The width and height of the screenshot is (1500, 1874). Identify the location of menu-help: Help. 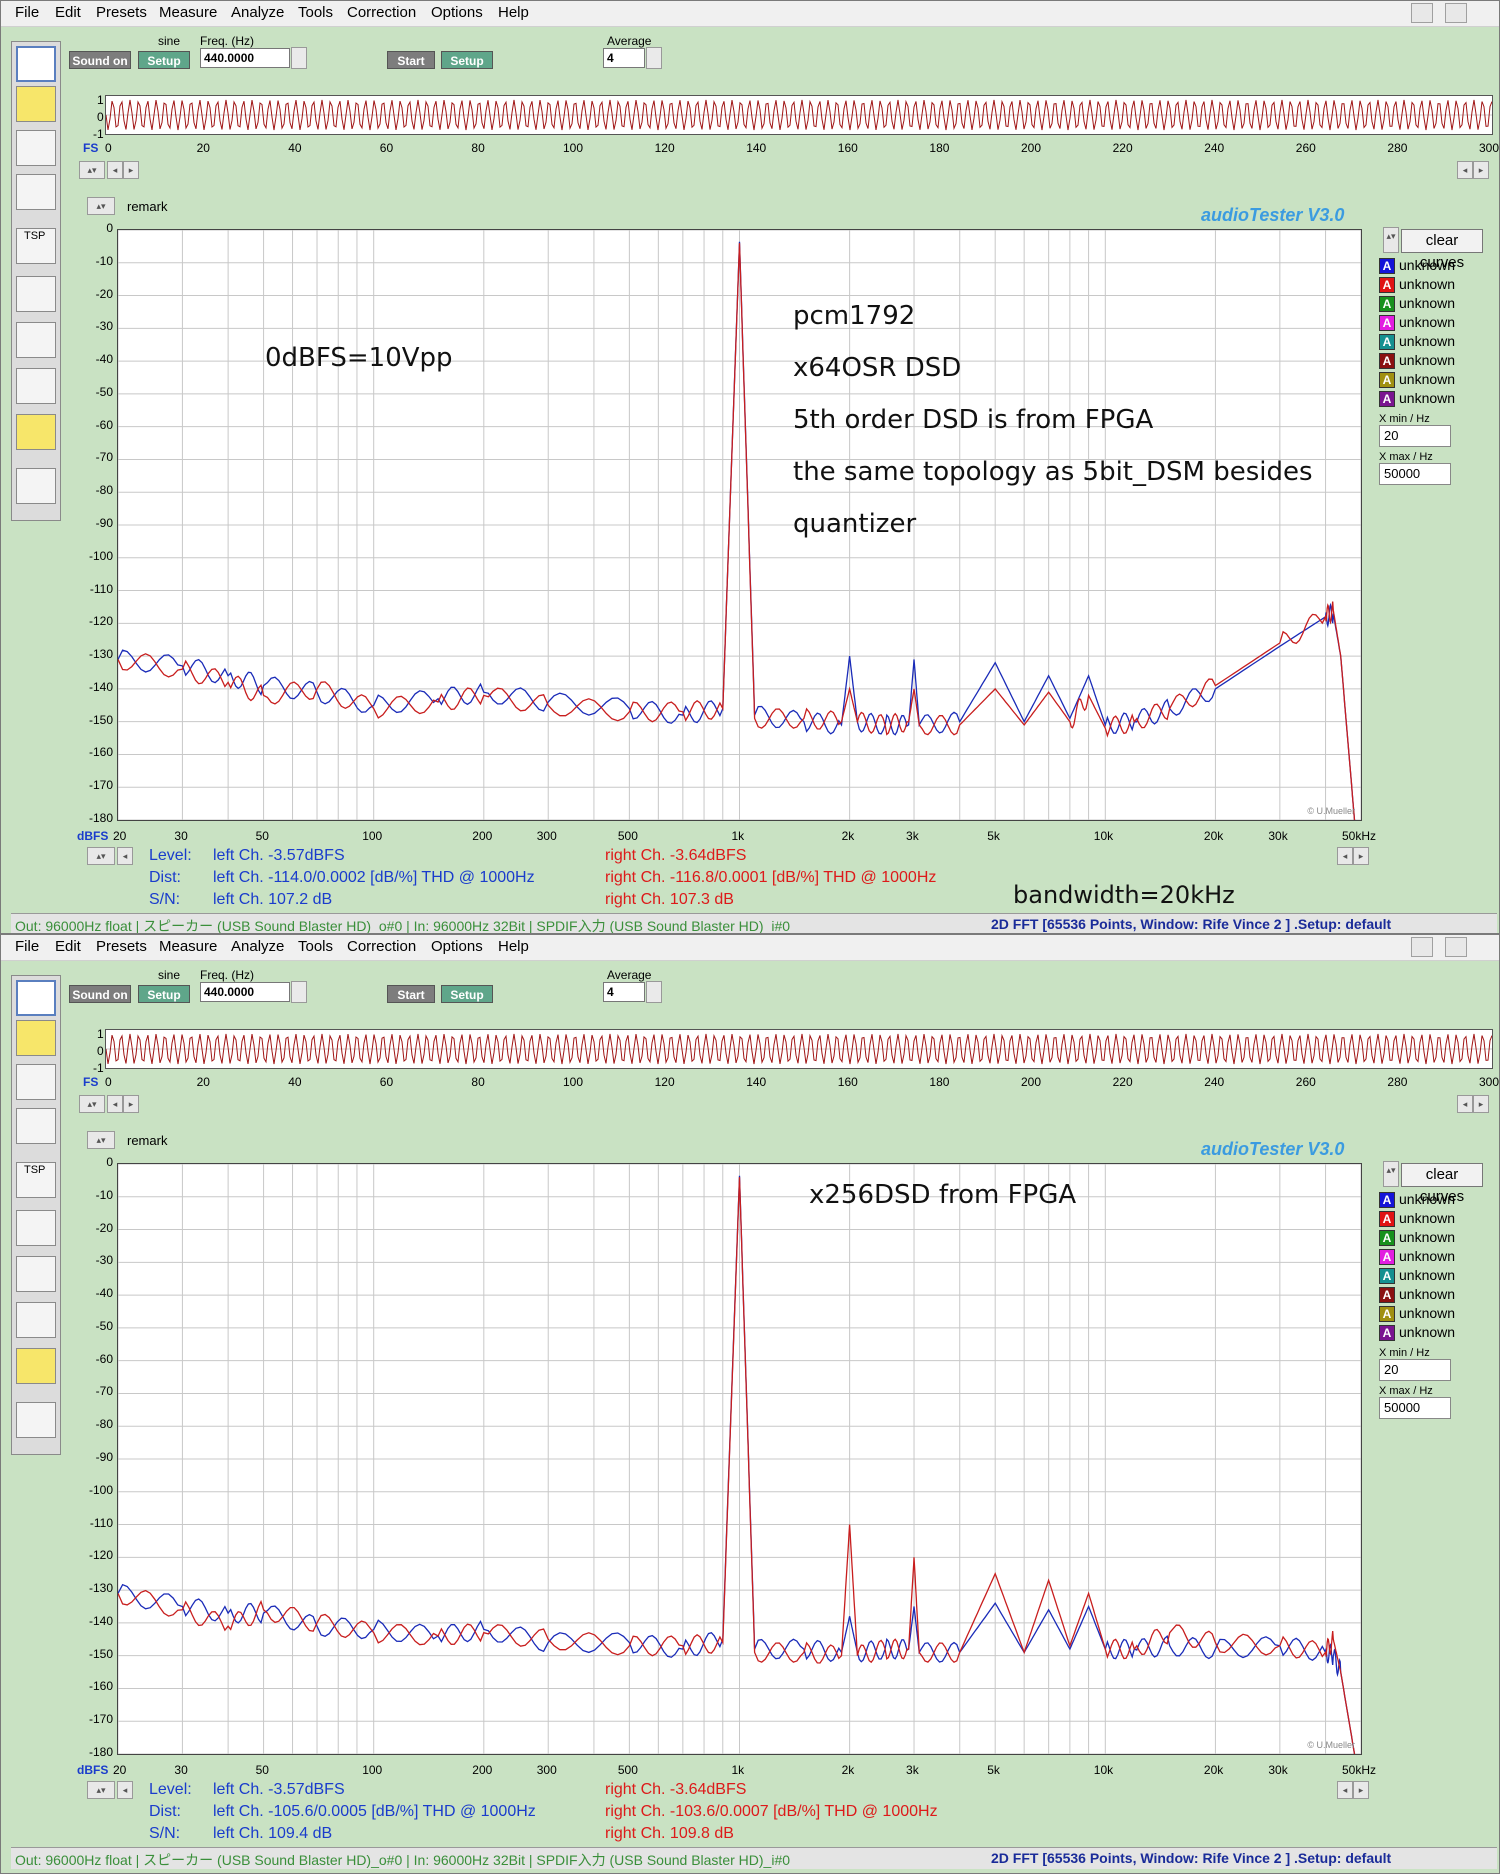
(513, 946).